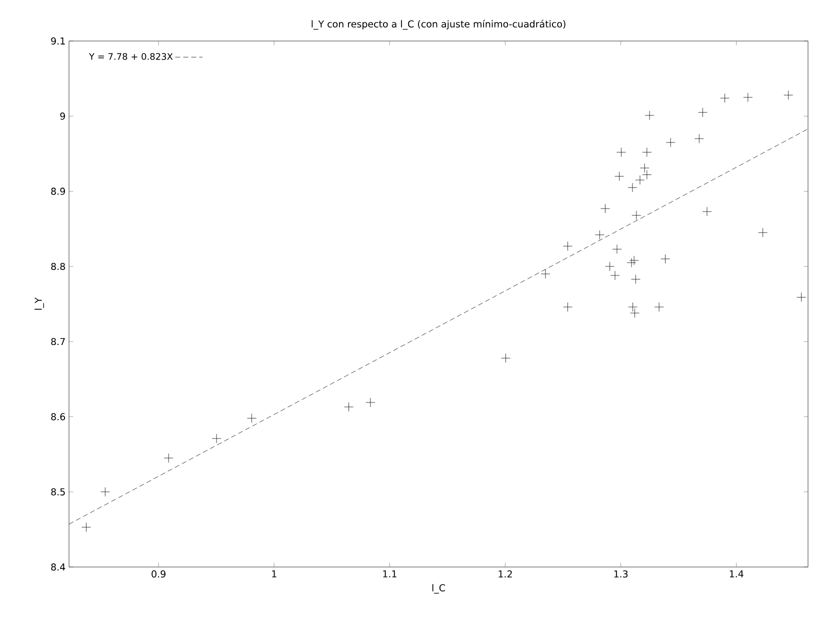 The height and width of the screenshot is (621, 821). I want to click on x-axis-title: l_C, so click(439, 589).